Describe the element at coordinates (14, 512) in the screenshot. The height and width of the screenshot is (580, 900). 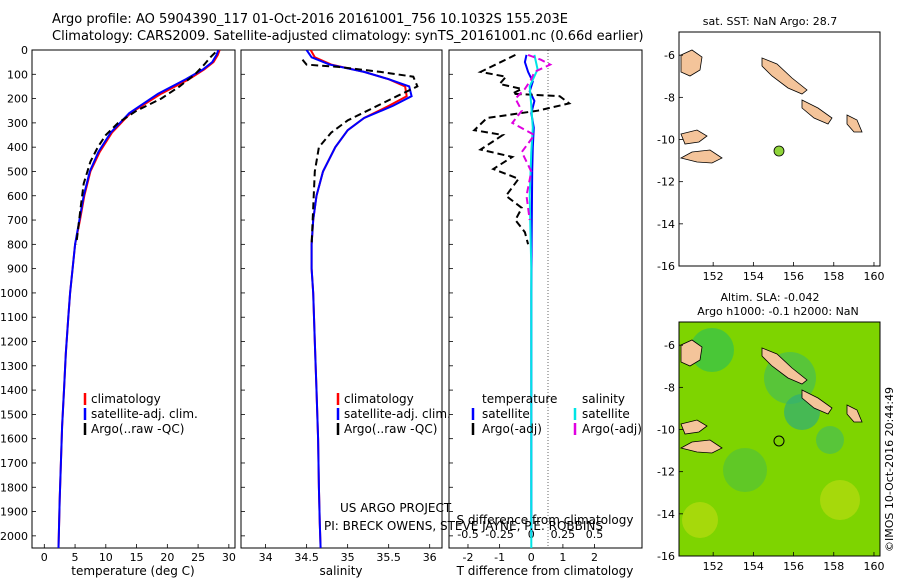
I see `depth-tick-label: 1900` at that location.